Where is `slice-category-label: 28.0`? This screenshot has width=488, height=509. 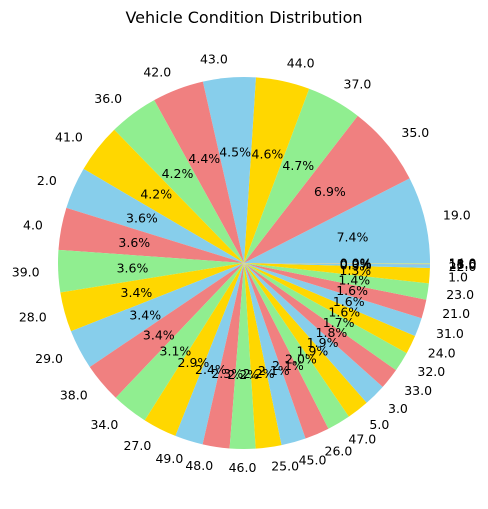
slice-category-label: 28.0 is located at coordinates (33, 317).